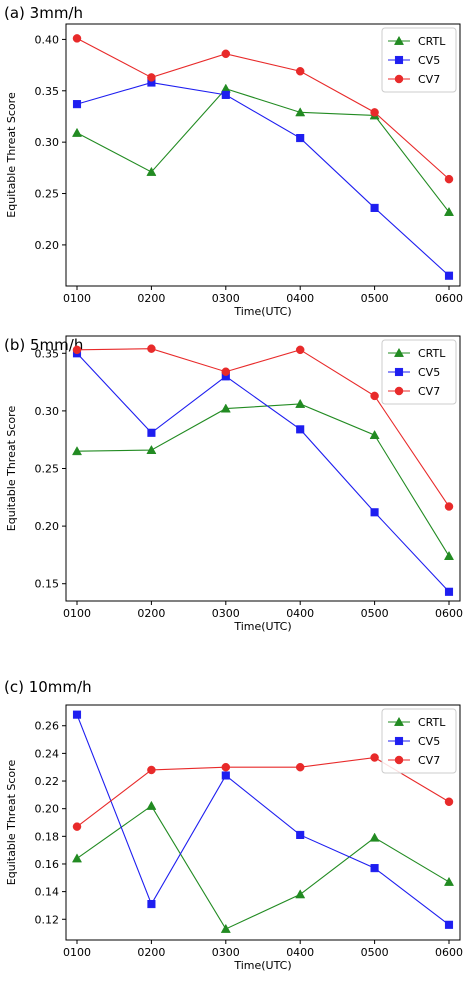 This screenshot has height=989, width=474. Describe the element at coordinates (47, 39) in the screenshot. I see `y-tick-label: 0.40` at that location.